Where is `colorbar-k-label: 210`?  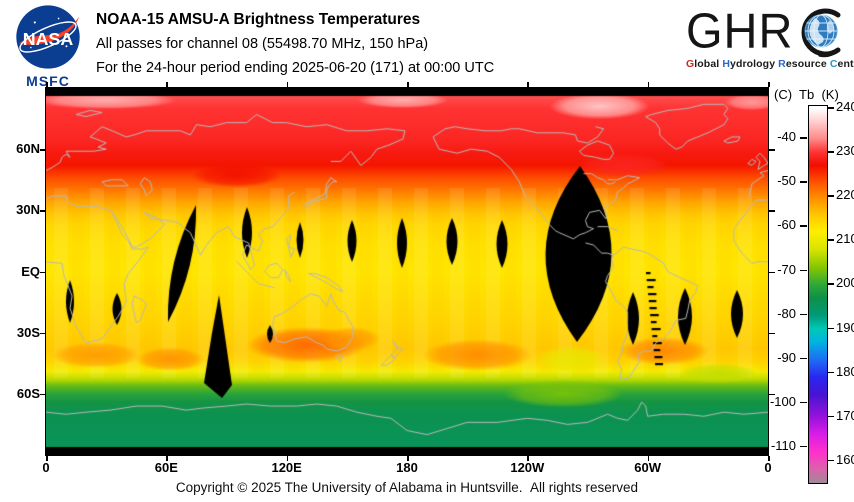 colorbar-k-label: 210 is located at coordinates (845, 239).